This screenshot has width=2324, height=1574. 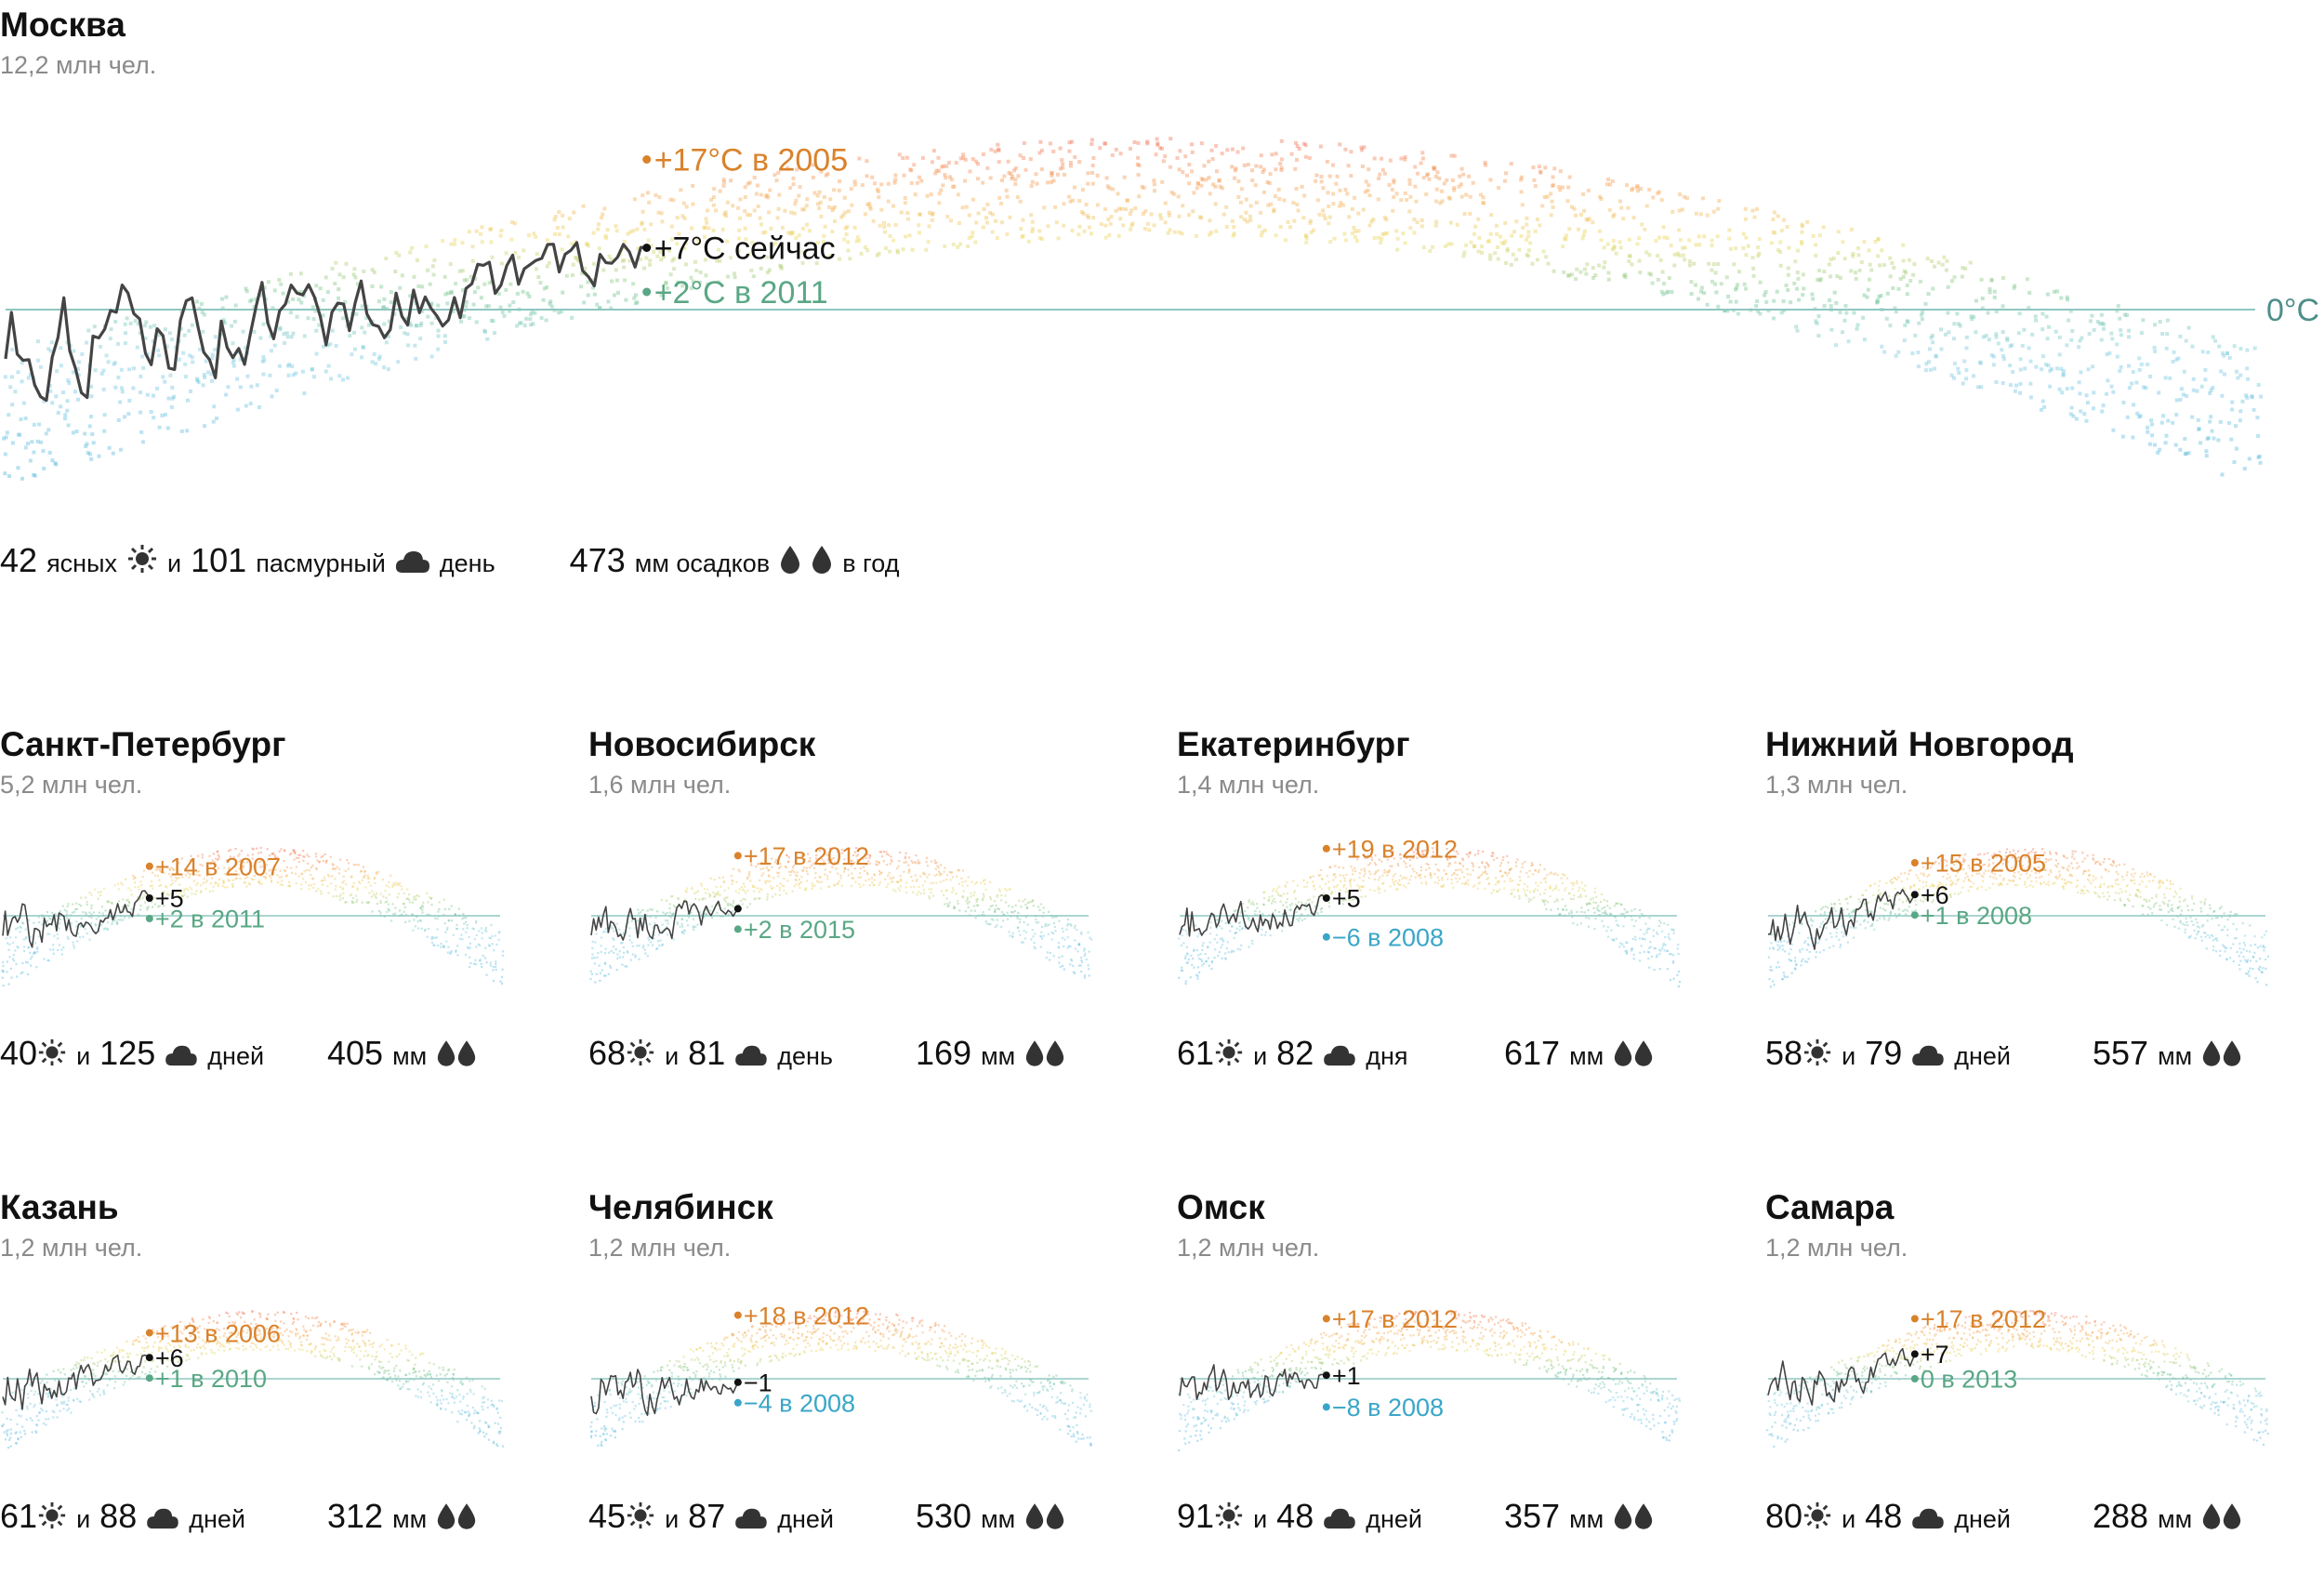 What do you see at coordinates (990, 1055) in the screenshot?
I see `city-precipitation: 169 мм` at bounding box center [990, 1055].